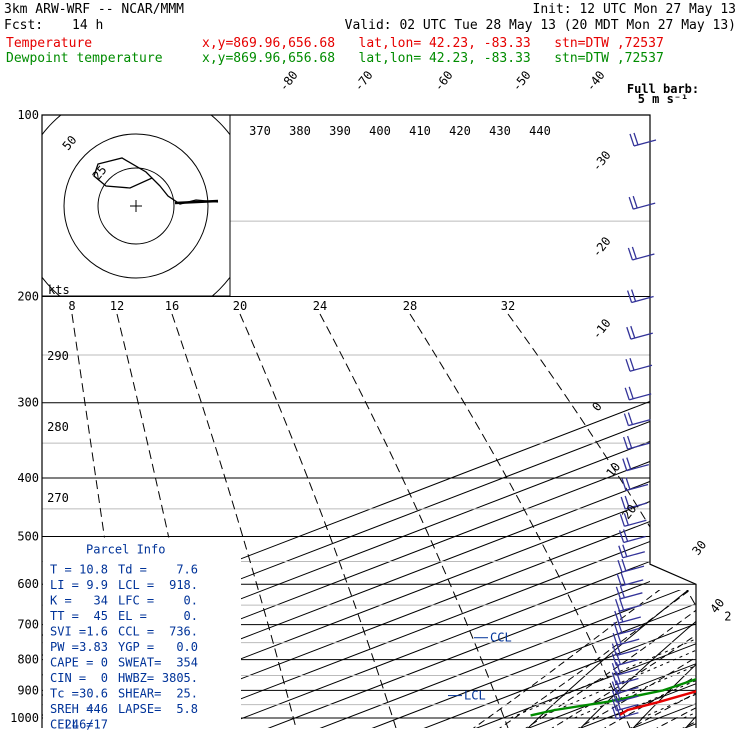 Image resolution: width=740 pixels, height=740 pixels. What do you see at coordinates (136, 647) in the screenshot?
I see `parcel-info-label: YGP =` at bounding box center [136, 647].